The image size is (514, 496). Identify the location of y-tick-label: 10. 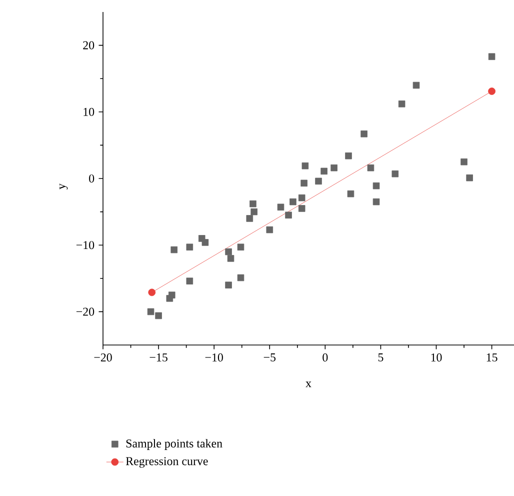
(89, 112).